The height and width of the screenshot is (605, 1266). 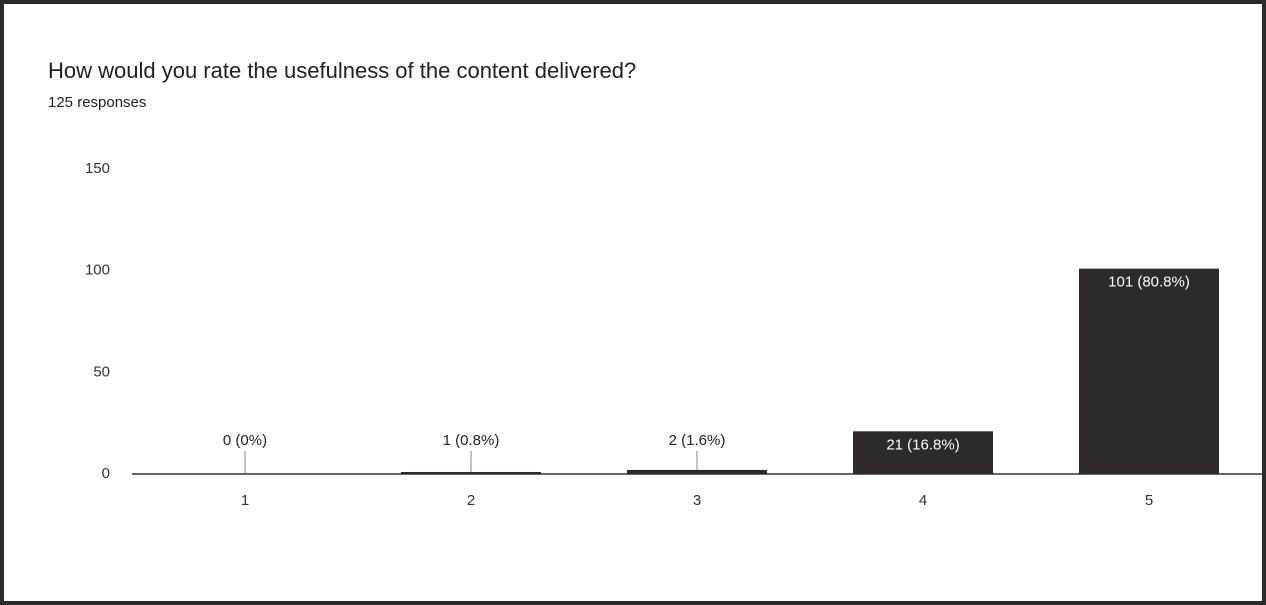 I want to click on y-tick-label: 50, so click(x=101, y=371).